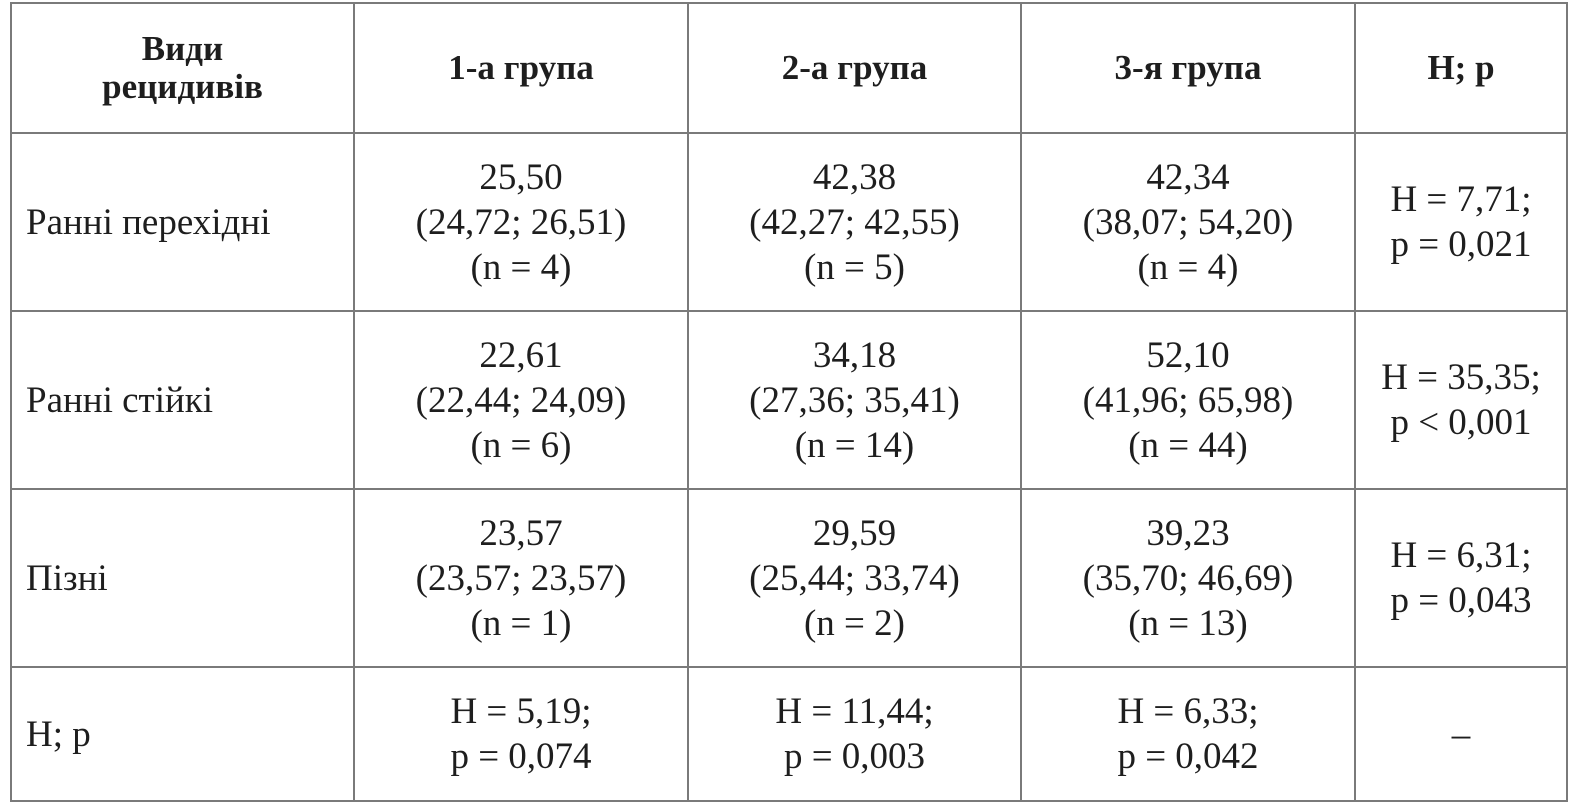 Image resolution: width=1581 pixels, height=812 pixels. I want to click on cell-line: 42,38, so click(854, 177).